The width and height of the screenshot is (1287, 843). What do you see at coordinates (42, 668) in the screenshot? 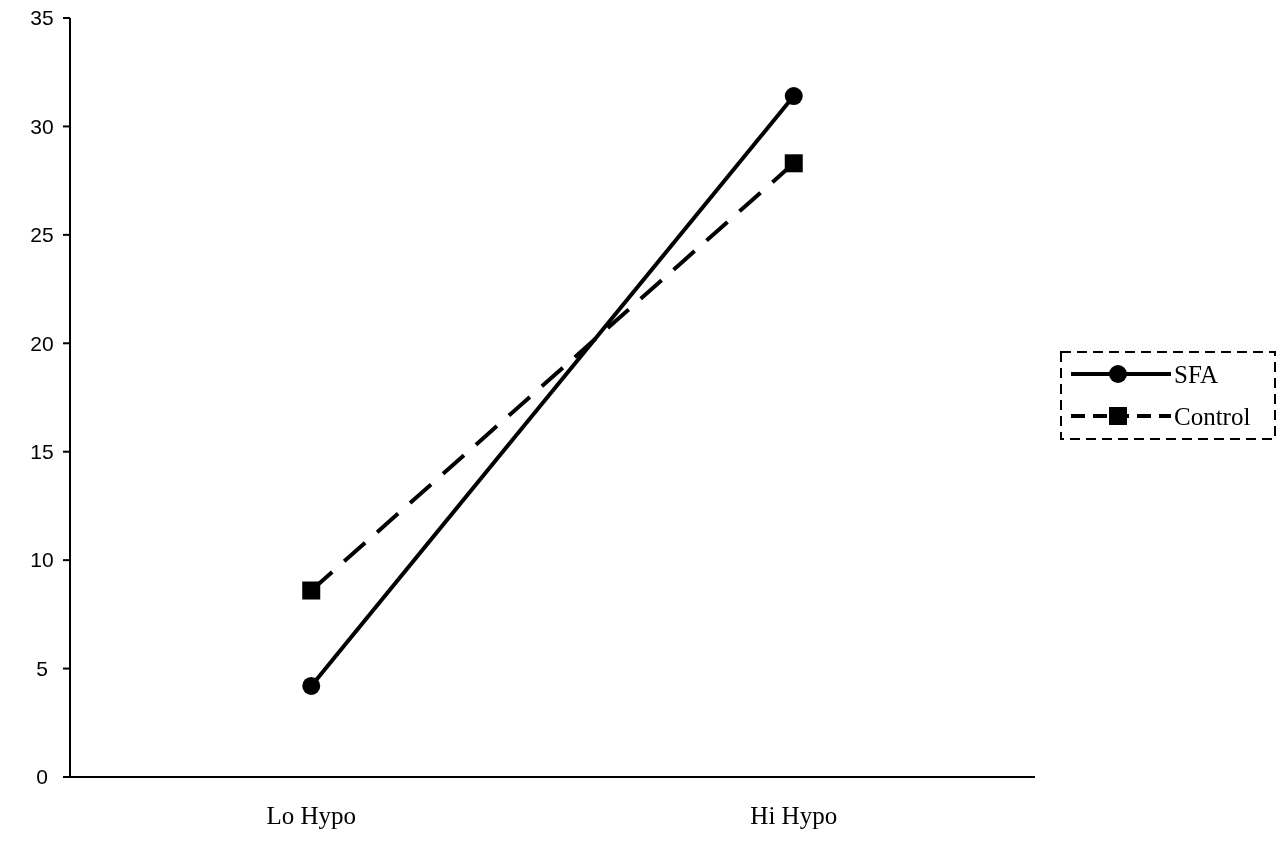
I see `y-tick-label: 5` at bounding box center [42, 668].